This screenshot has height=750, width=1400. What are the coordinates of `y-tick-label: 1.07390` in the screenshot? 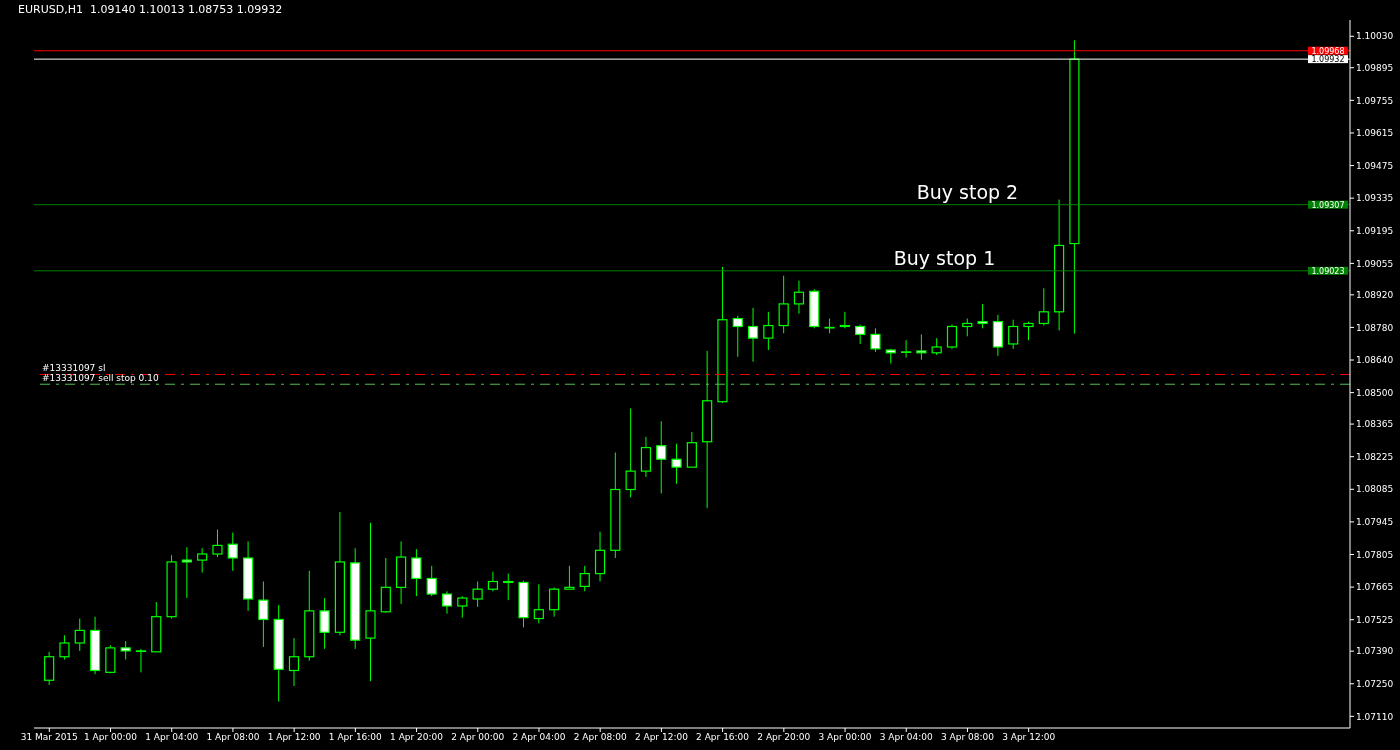 It's located at (1375, 651).